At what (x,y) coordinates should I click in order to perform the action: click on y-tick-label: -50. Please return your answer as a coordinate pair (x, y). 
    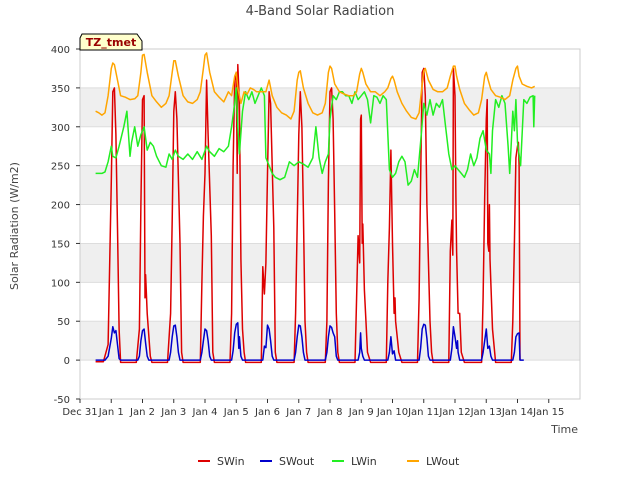
    Looking at the image, I should click on (62, 400).